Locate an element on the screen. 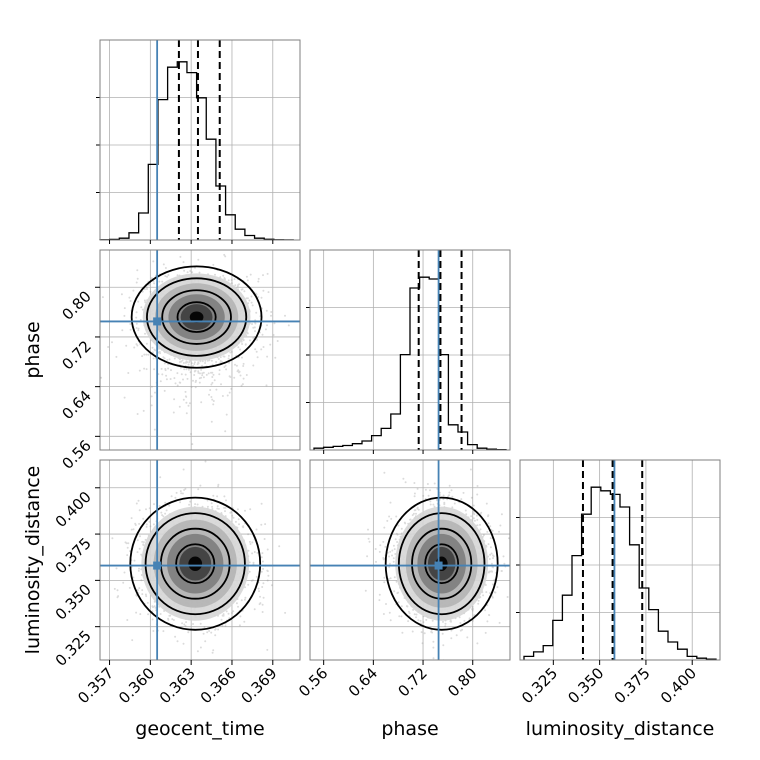  x-tick-label-phase: 0.72 is located at coordinates (413, 682).